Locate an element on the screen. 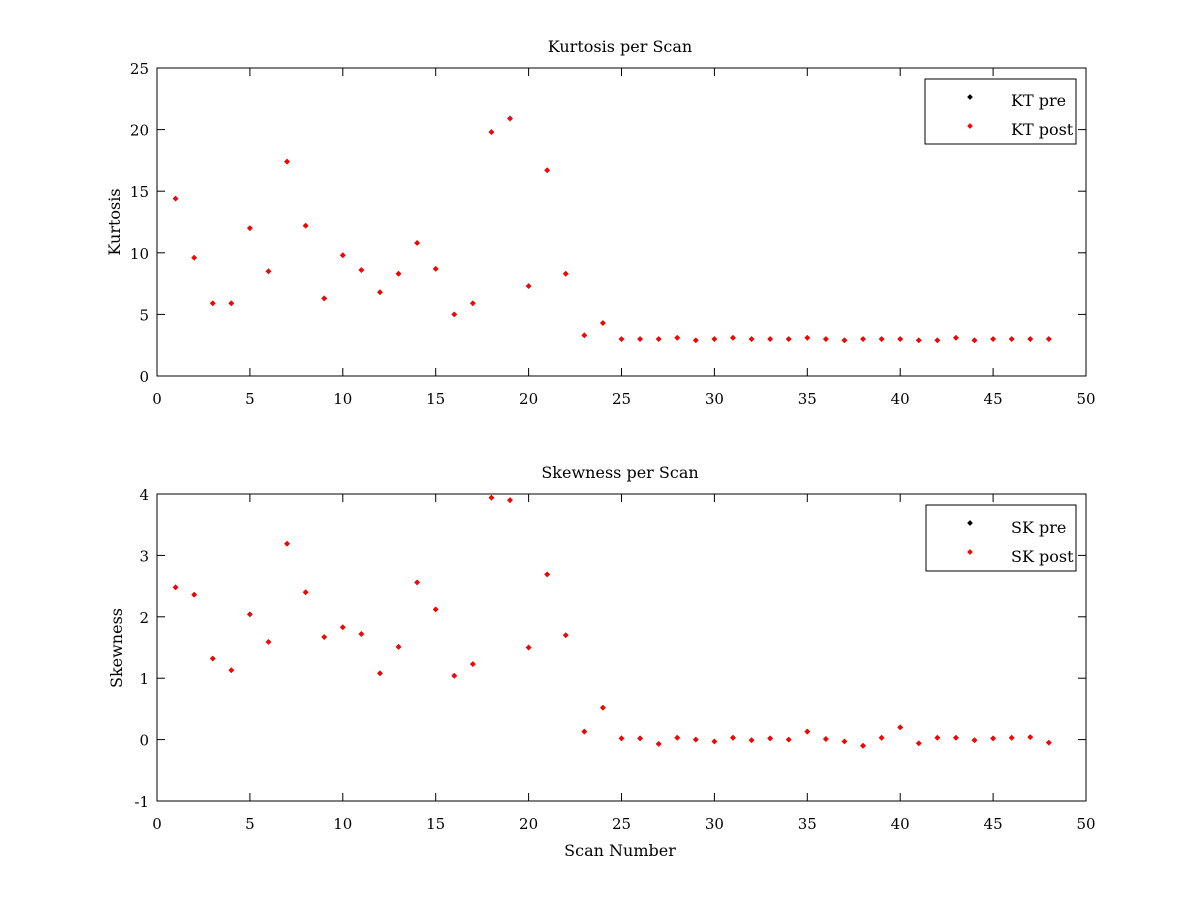 Image resolution: width=1200 pixels, height=900 pixels. kurtosis-x-tick-labels: 0 5 10 15 20 25 30 35 40 45 50 is located at coordinates (623, 399).